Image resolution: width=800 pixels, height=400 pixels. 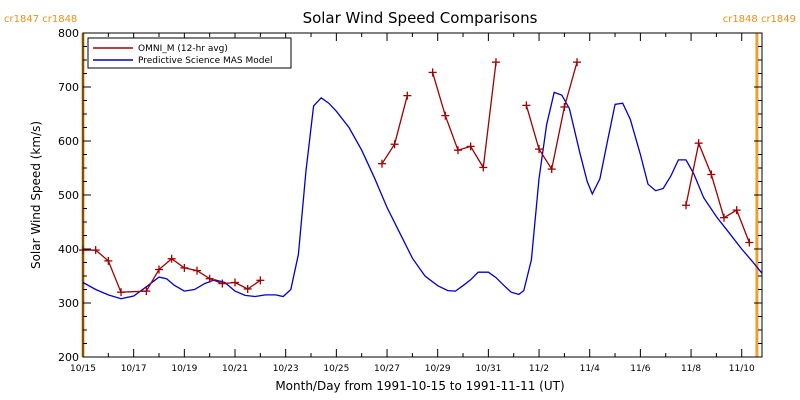 I want to click on y-tick-label: 200, so click(x=68, y=357).